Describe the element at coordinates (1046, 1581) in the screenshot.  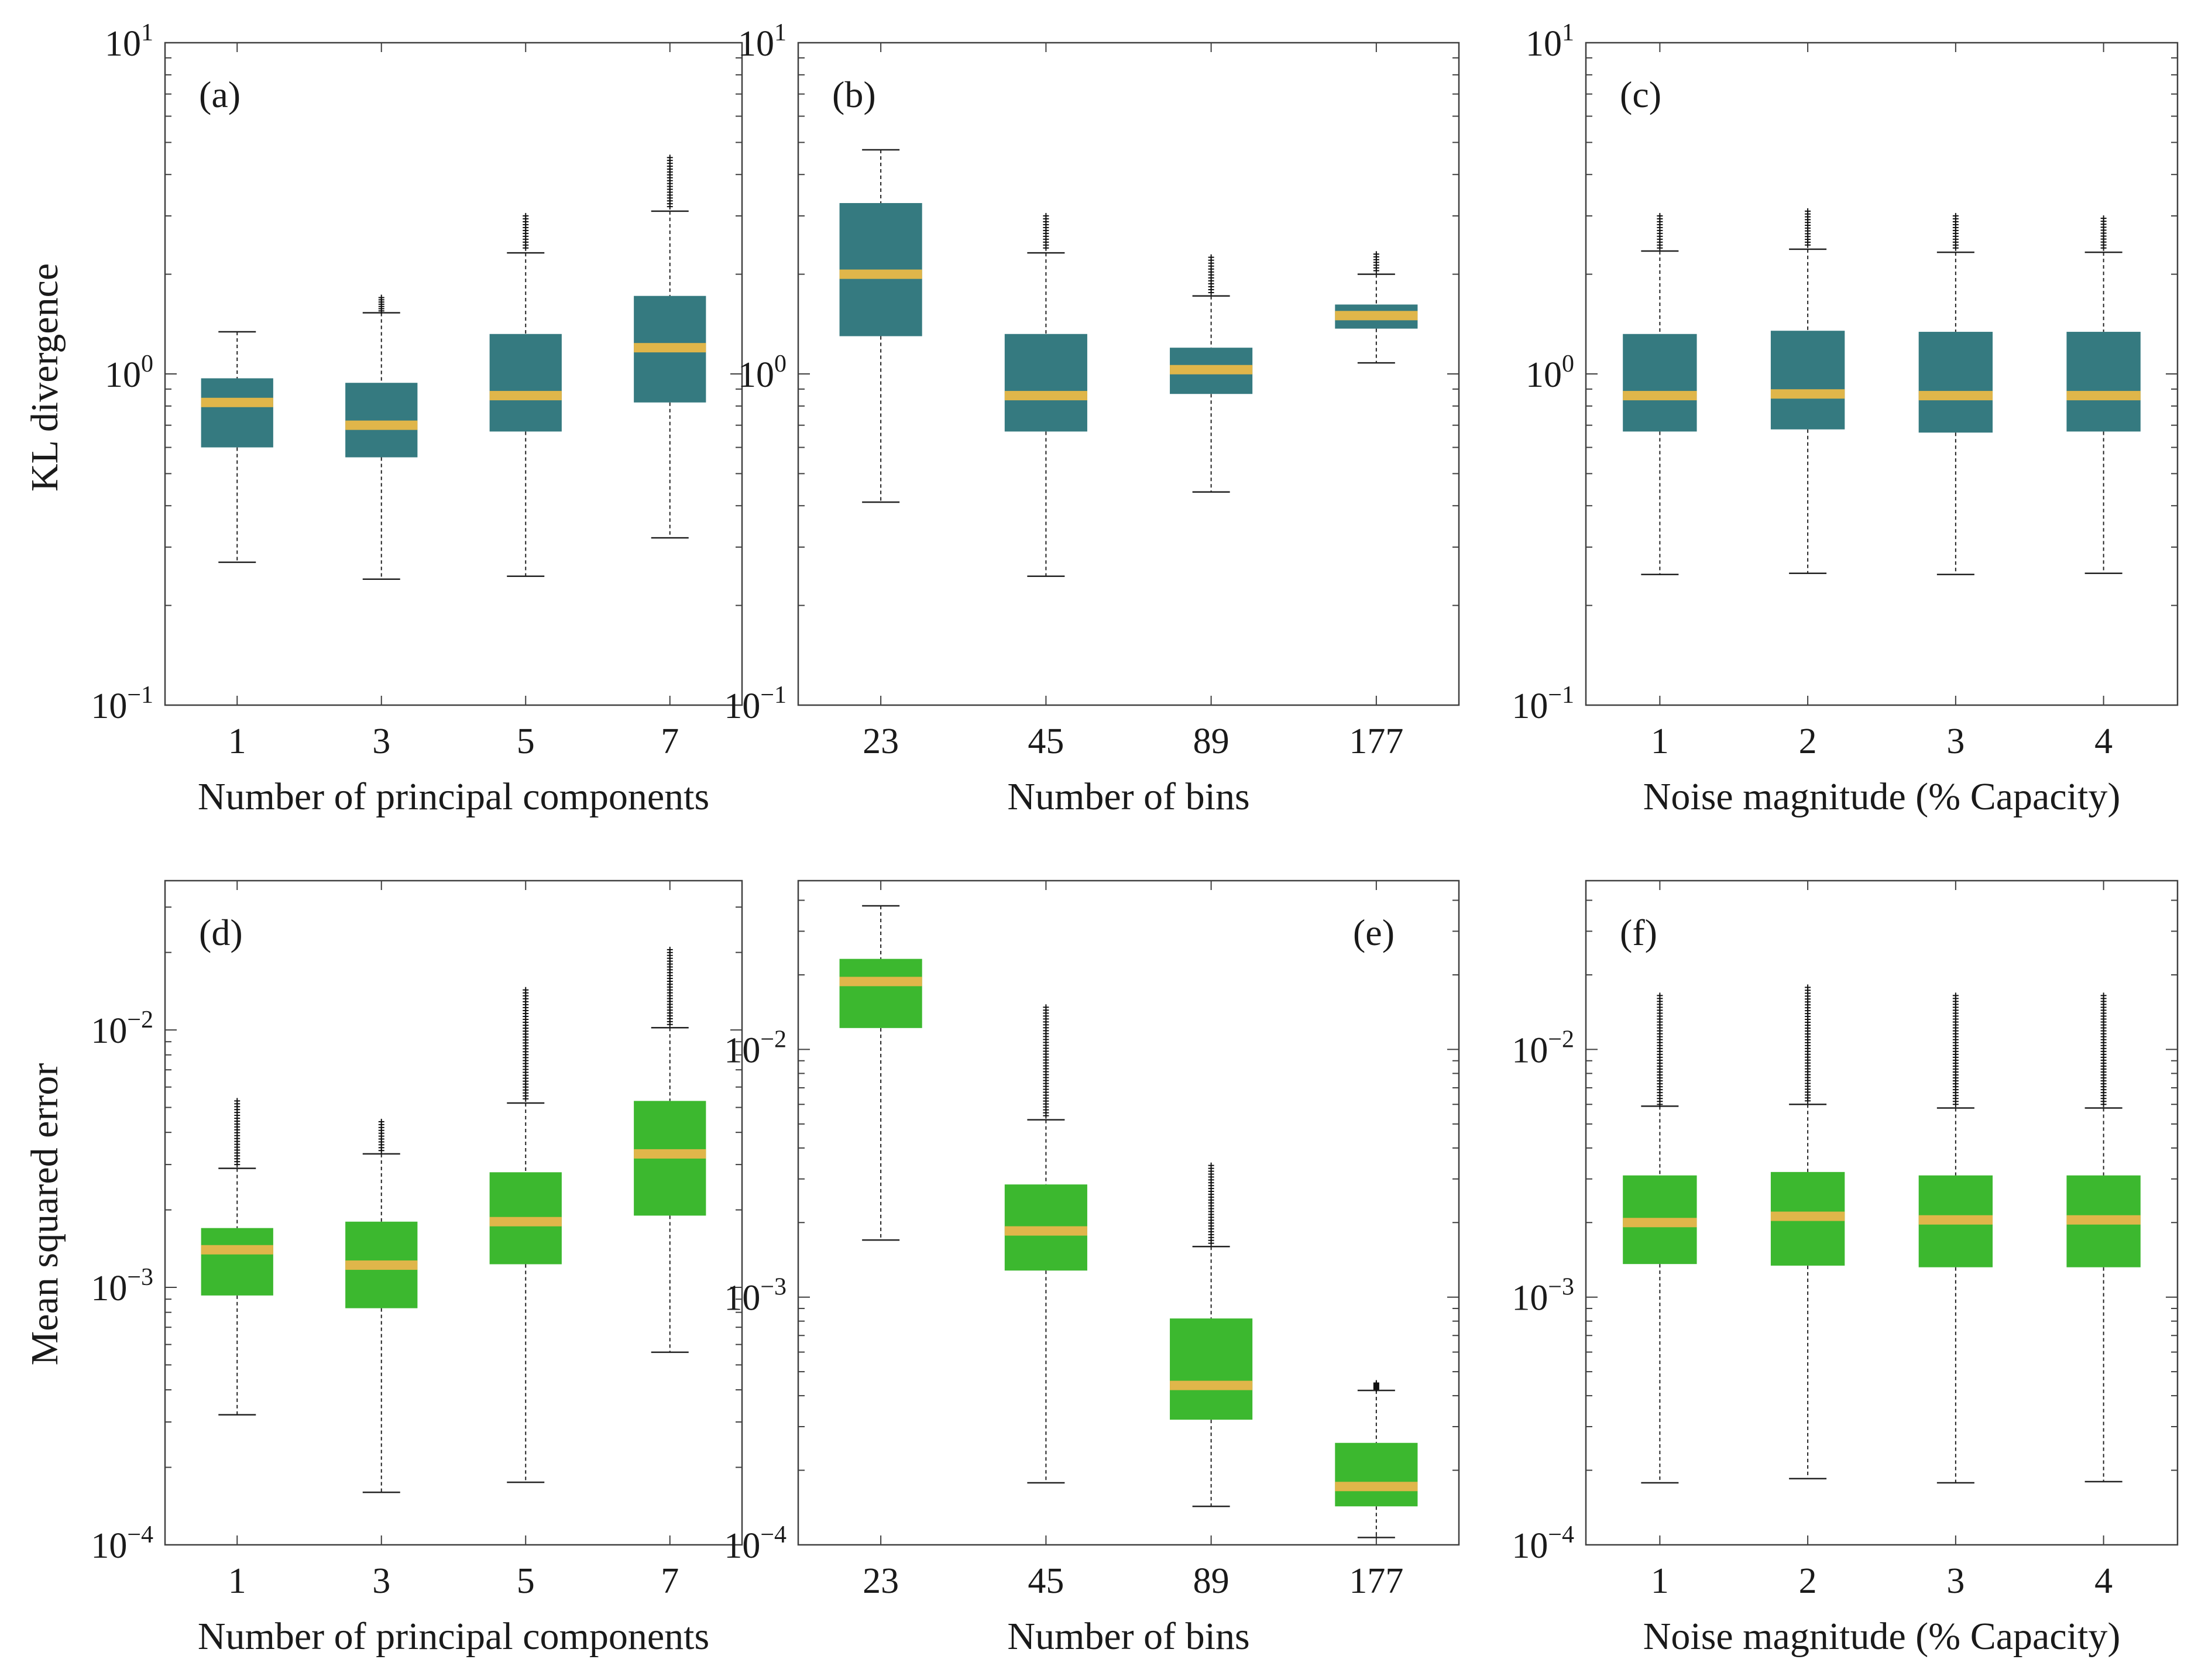
I see `x-tick-label: 45` at that location.